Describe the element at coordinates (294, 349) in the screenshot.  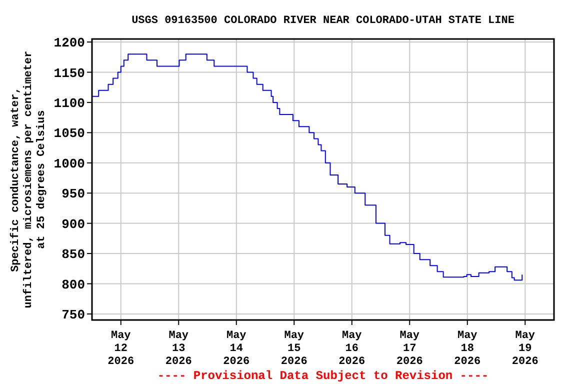
I see `x-tick-label: May 15 2026` at that location.